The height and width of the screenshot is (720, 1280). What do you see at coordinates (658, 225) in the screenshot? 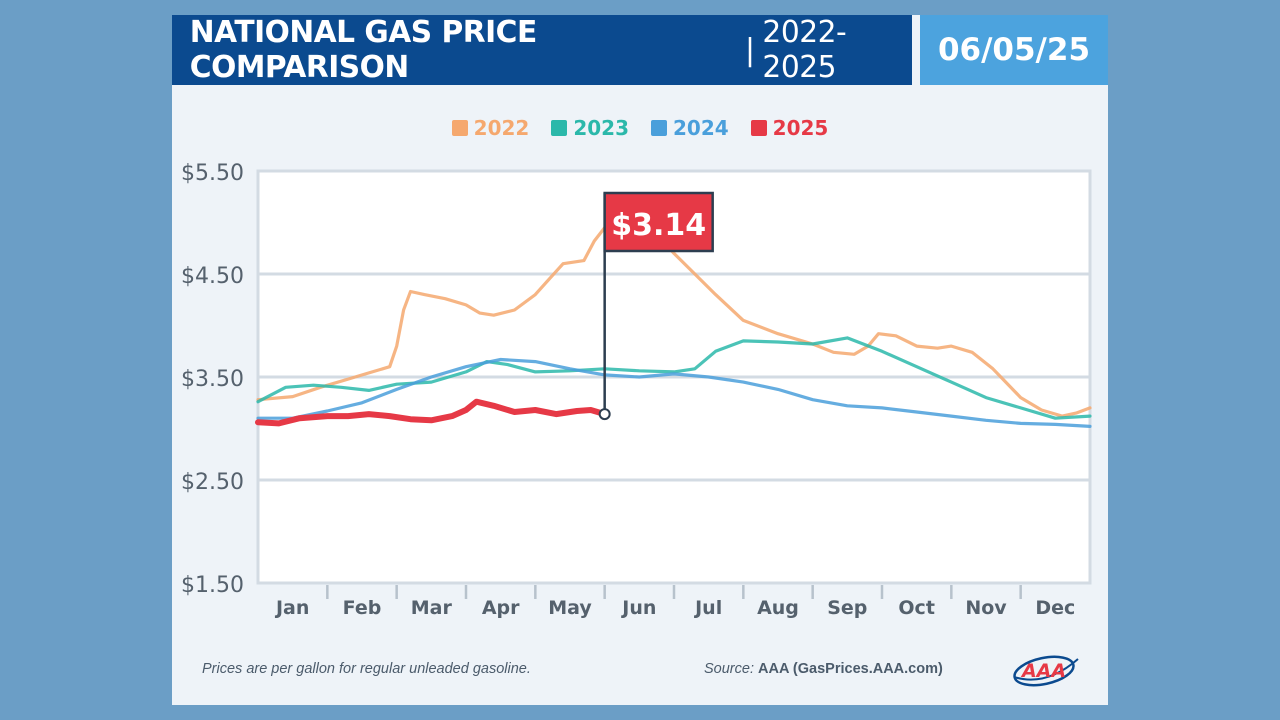
I see `flag-label: $3.14` at bounding box center [658, 225].